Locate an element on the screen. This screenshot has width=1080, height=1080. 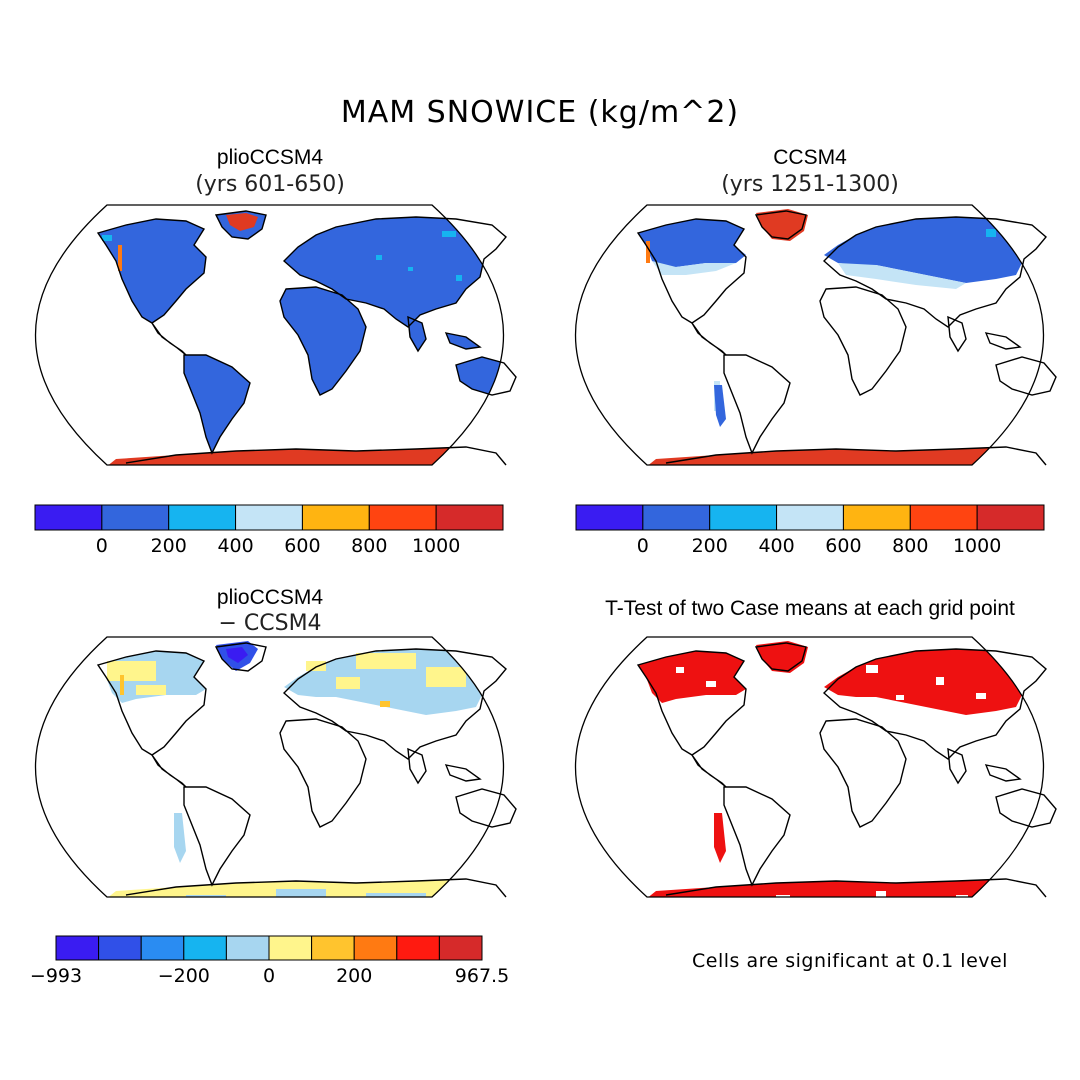
figure-title: MAM SNOWICE (kg/m^2) is located at coordinates (540, 112).